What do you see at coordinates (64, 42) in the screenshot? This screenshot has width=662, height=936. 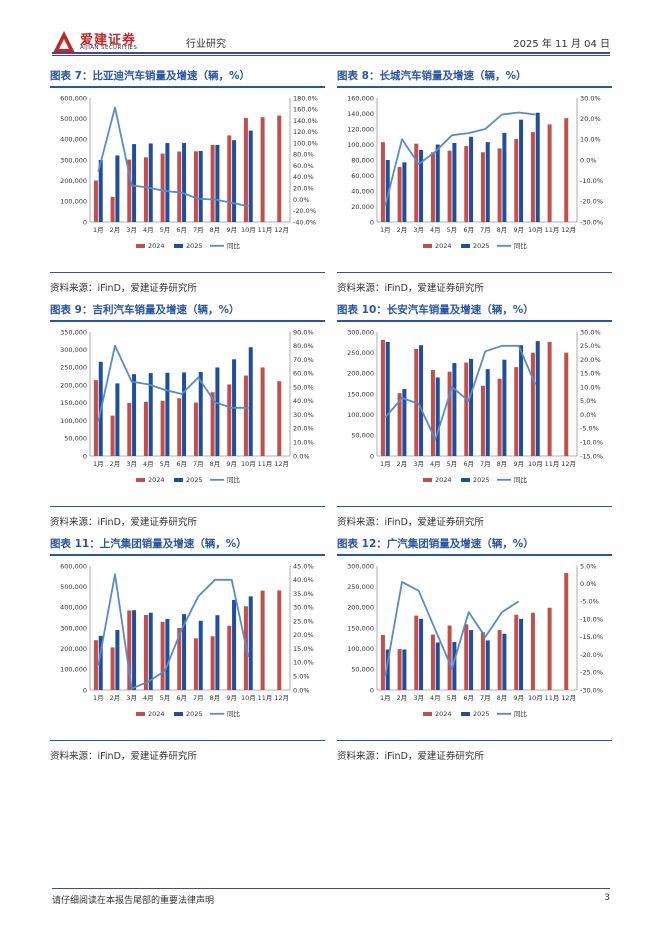 I see `brand-logo-icon` at bounding box center [64, 42].